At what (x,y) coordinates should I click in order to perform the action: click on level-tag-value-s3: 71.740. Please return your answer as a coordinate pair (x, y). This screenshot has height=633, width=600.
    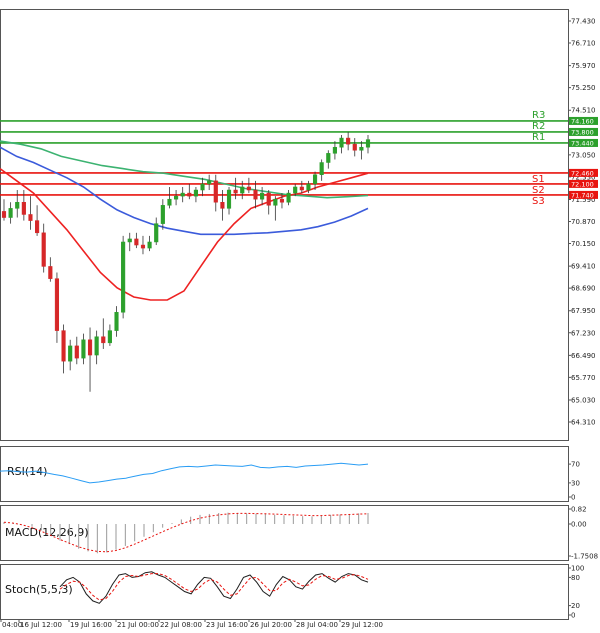
    Looking at the image, I should click on (582, 196).